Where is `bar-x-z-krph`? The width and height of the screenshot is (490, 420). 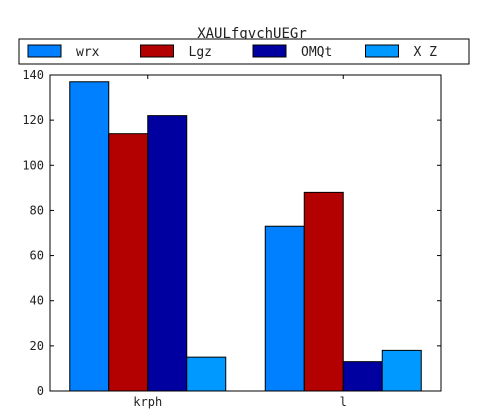
bar-x-z-krph is located at coordinates (206, 374).